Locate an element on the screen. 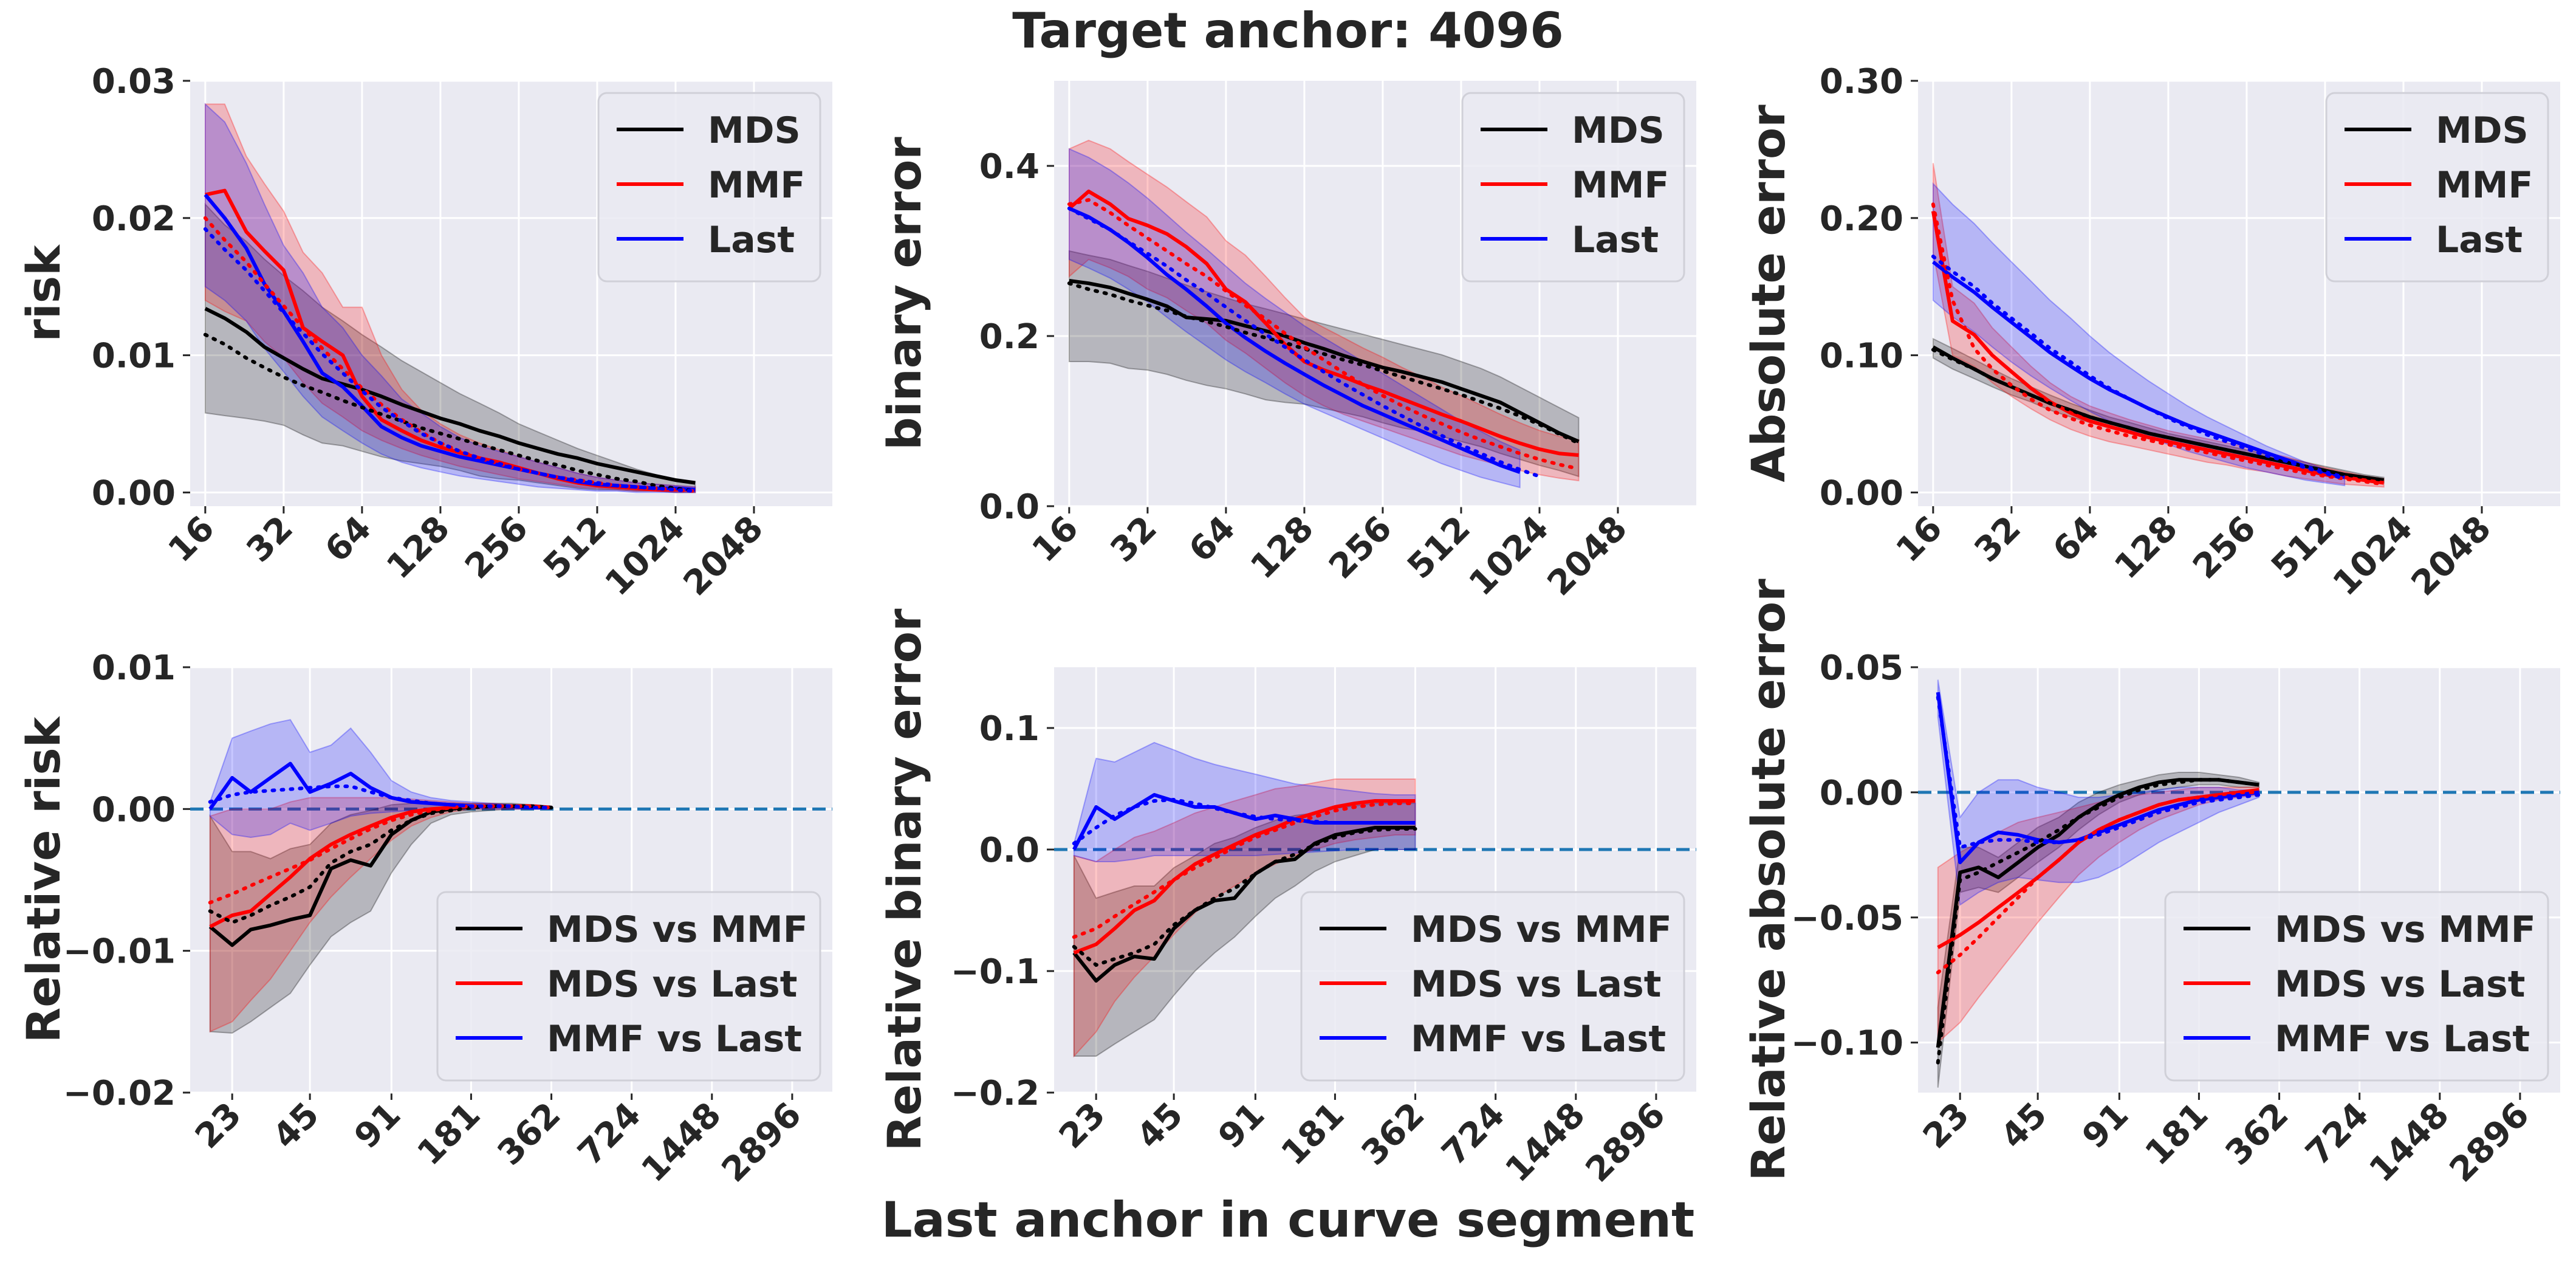  y-tick-label: 0.05 is located at coordinates (1861, 668).